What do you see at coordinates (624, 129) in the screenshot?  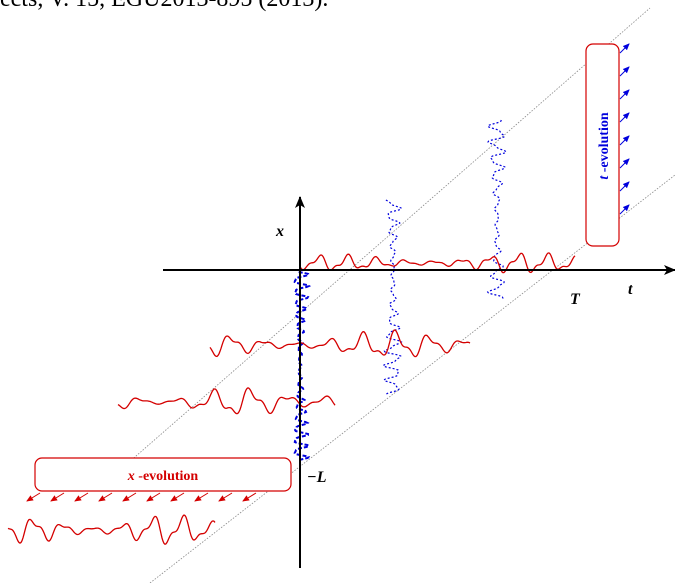 I see `t-evolution-arrows` at bounding box center [624, 129].